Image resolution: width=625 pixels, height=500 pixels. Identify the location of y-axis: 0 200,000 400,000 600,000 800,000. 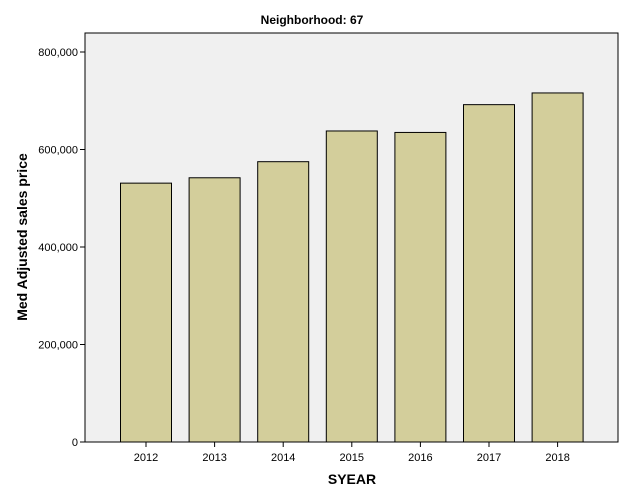
(61, 248).